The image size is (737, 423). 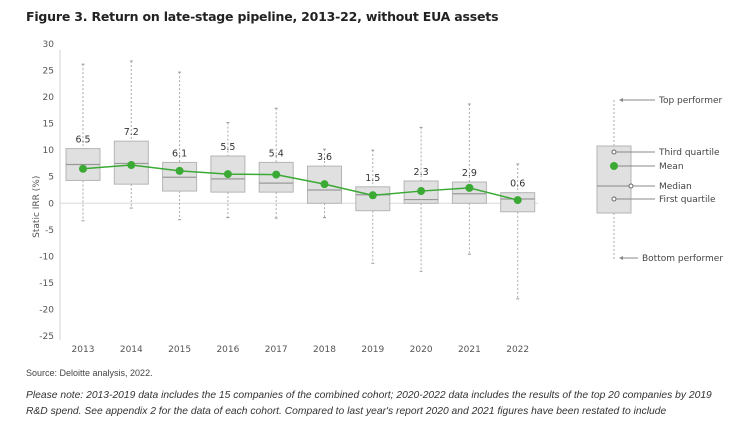 What do you see at coordinates (49, 98) in the screenshot?
I see `y-tick-label: 20` at bounding box center [49, 98].